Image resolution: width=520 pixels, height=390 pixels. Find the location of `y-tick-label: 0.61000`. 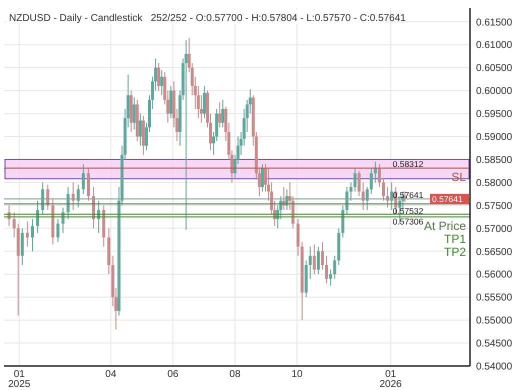

y-tick-label: 0.61000 is located at coordinates (494, 46).